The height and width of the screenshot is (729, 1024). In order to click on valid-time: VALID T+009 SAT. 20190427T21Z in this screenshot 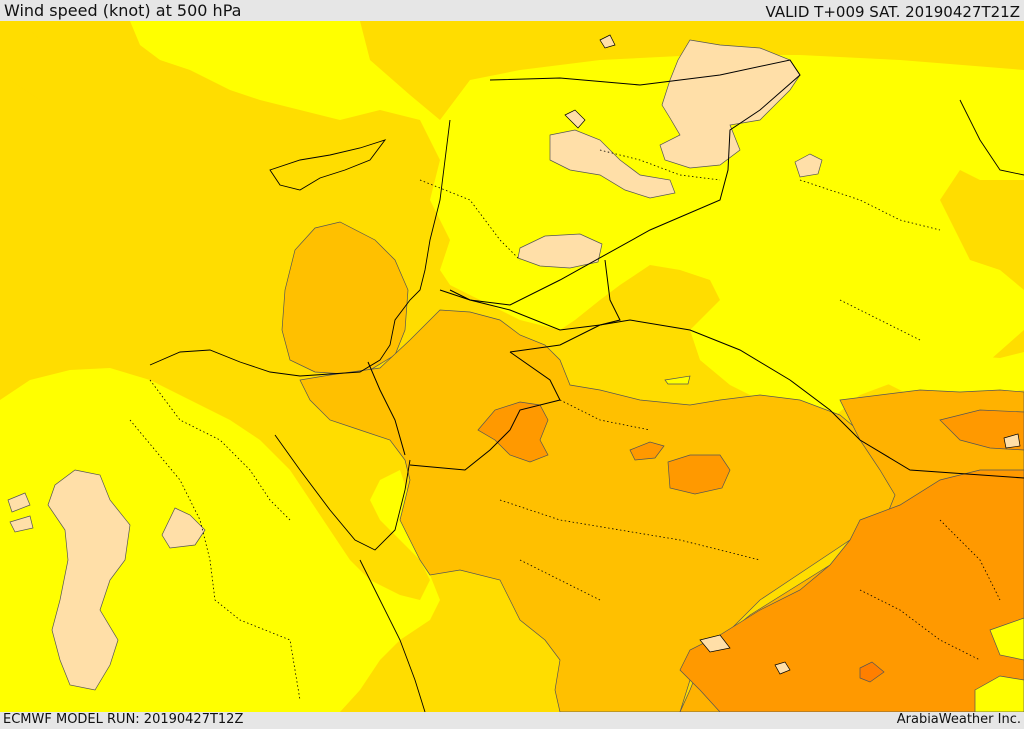, I will do `click(892, 12)`.